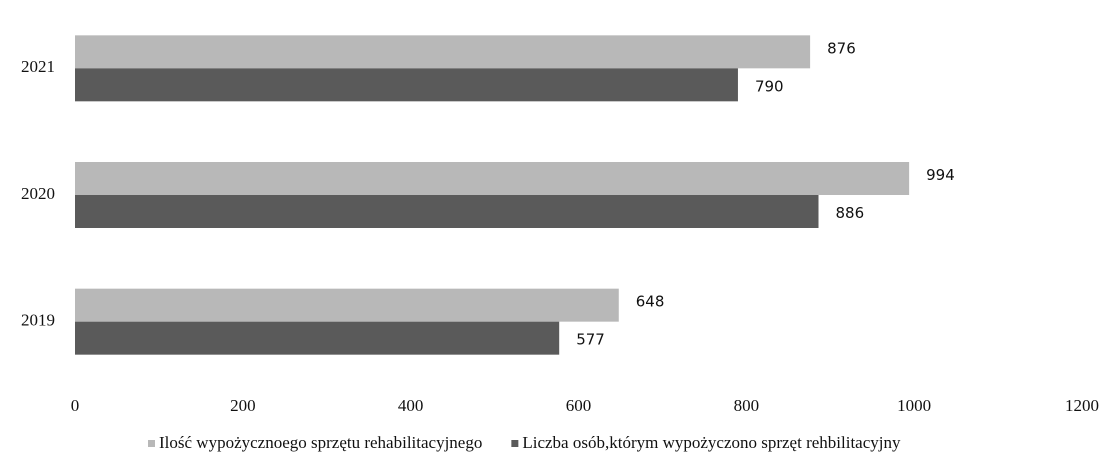 This screenshot has height=463, width=1110. What do you see at coordinates (590, 340) in the screenshot?
I see `value-label: 577` at bounding box center [590, 340].